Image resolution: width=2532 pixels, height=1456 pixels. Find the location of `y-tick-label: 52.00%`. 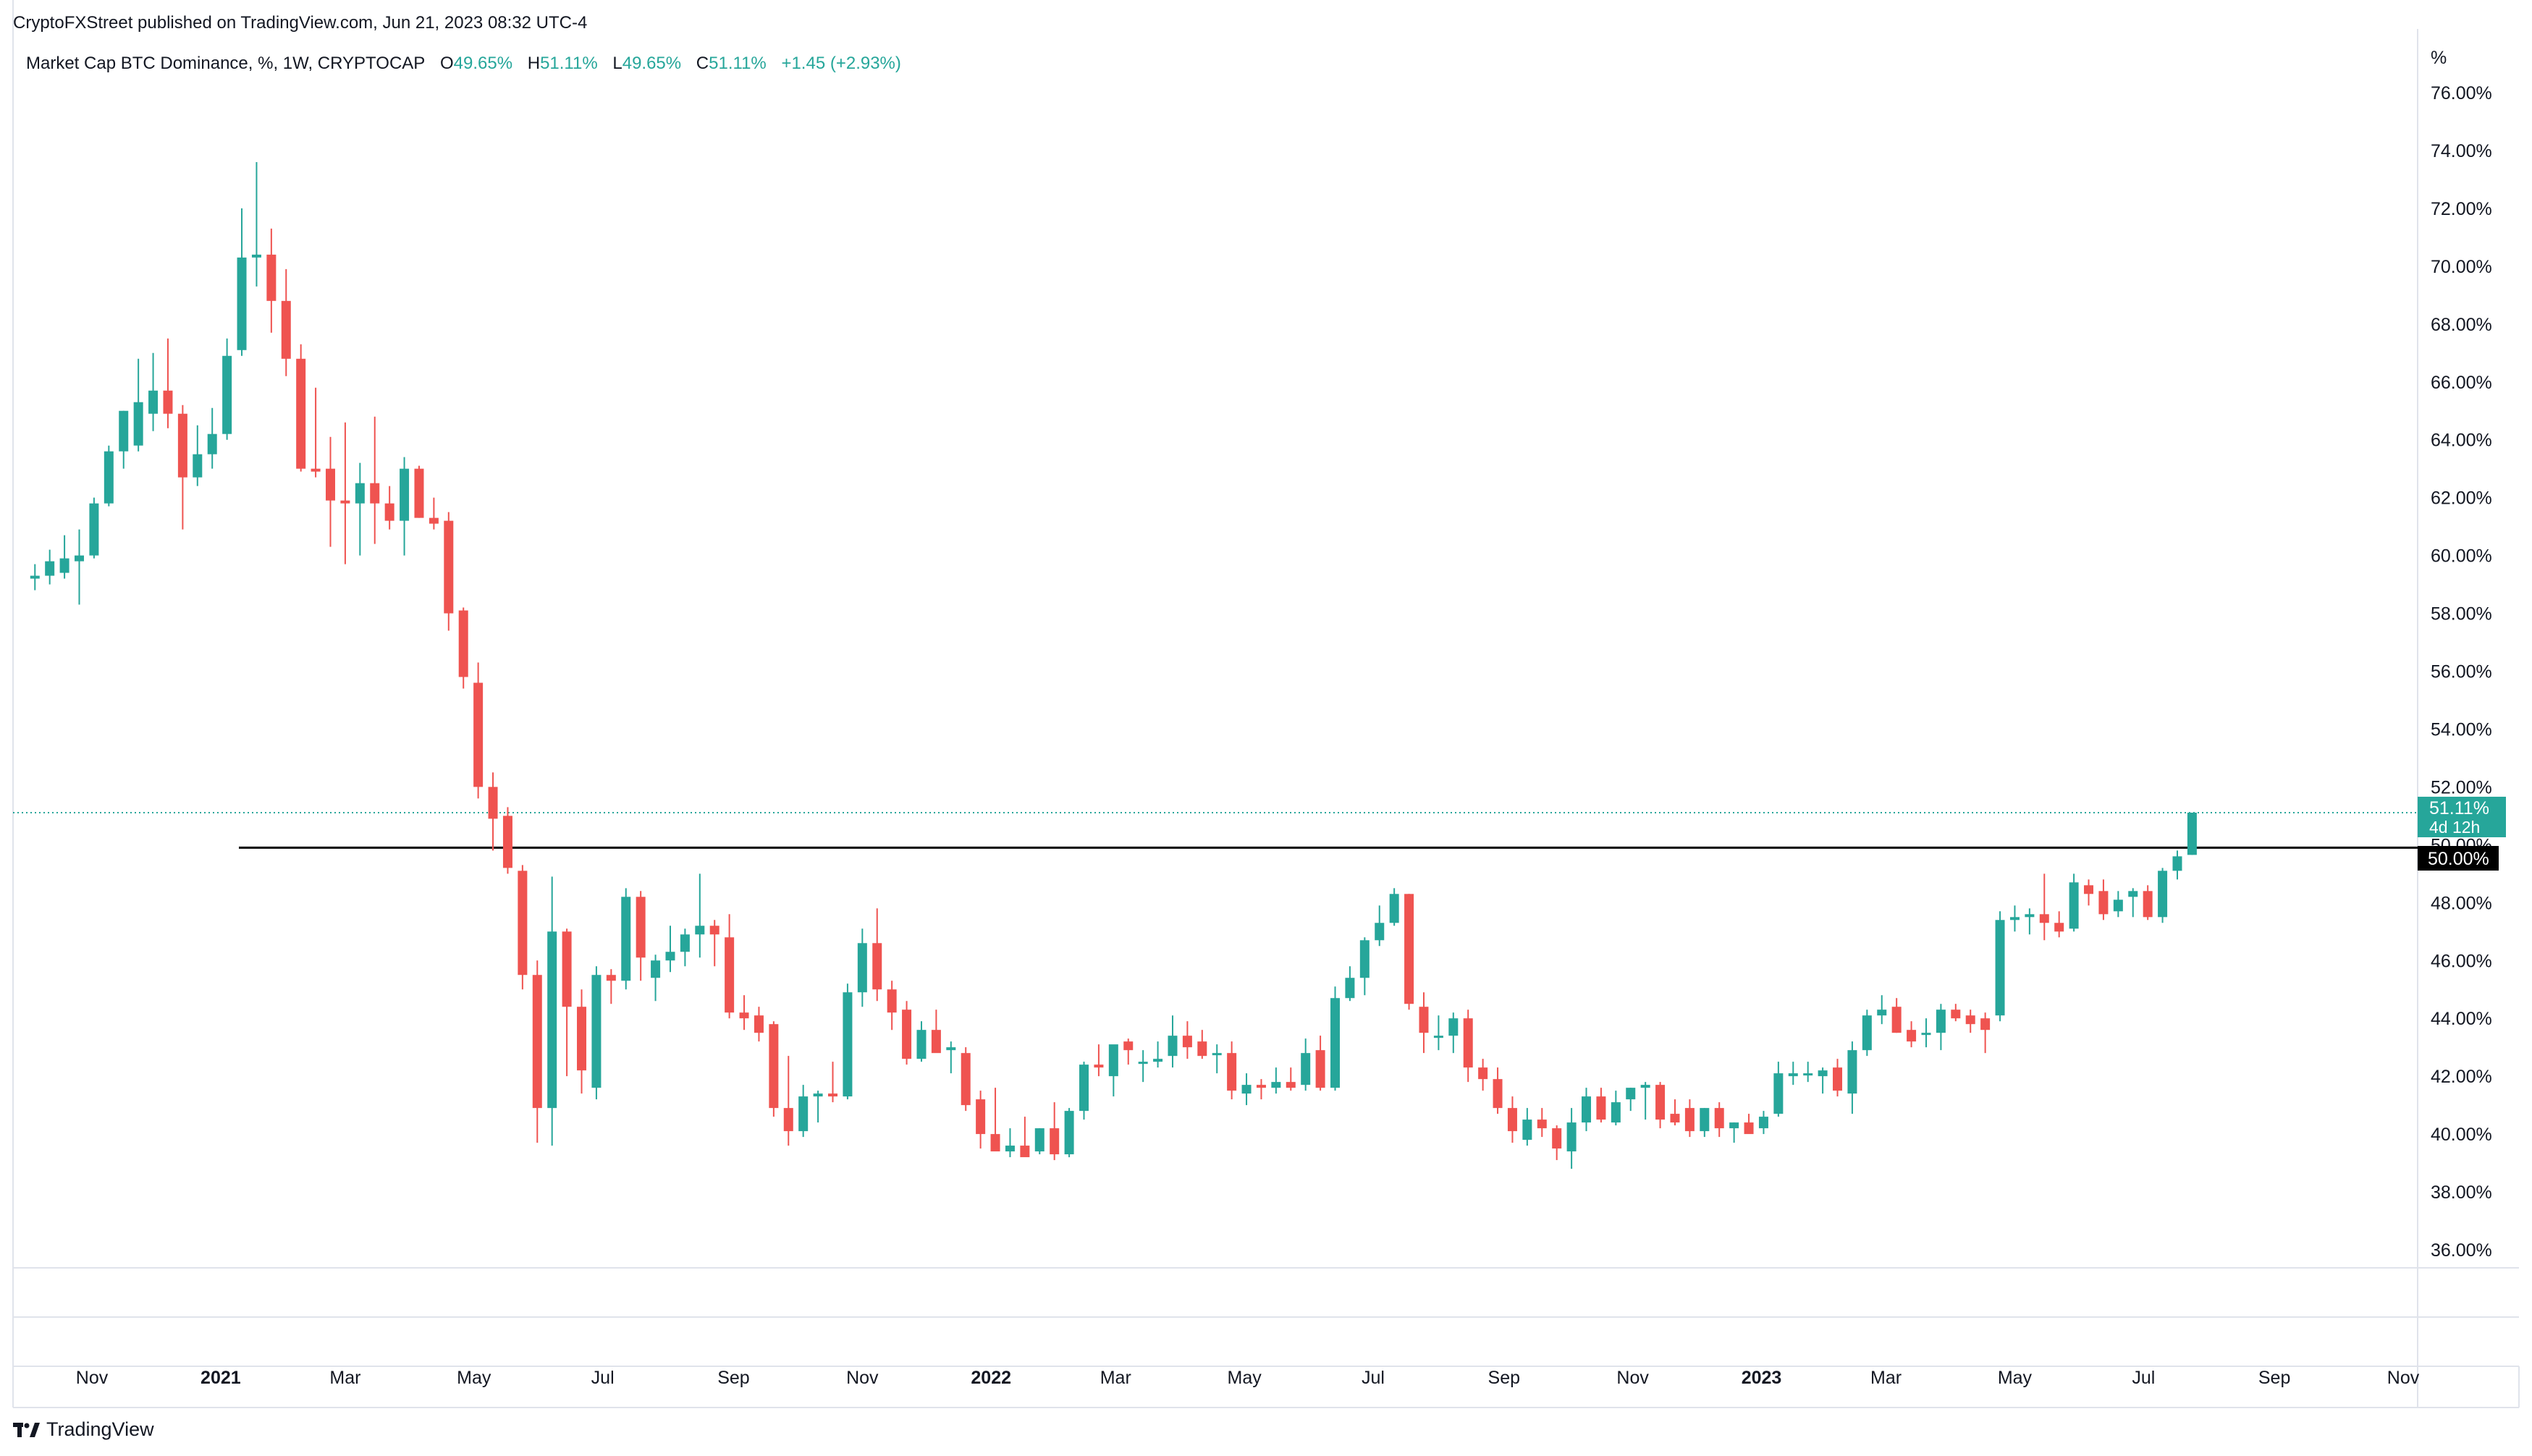

y-tick-label: 52.00% is located at coordinates (2461, 787).